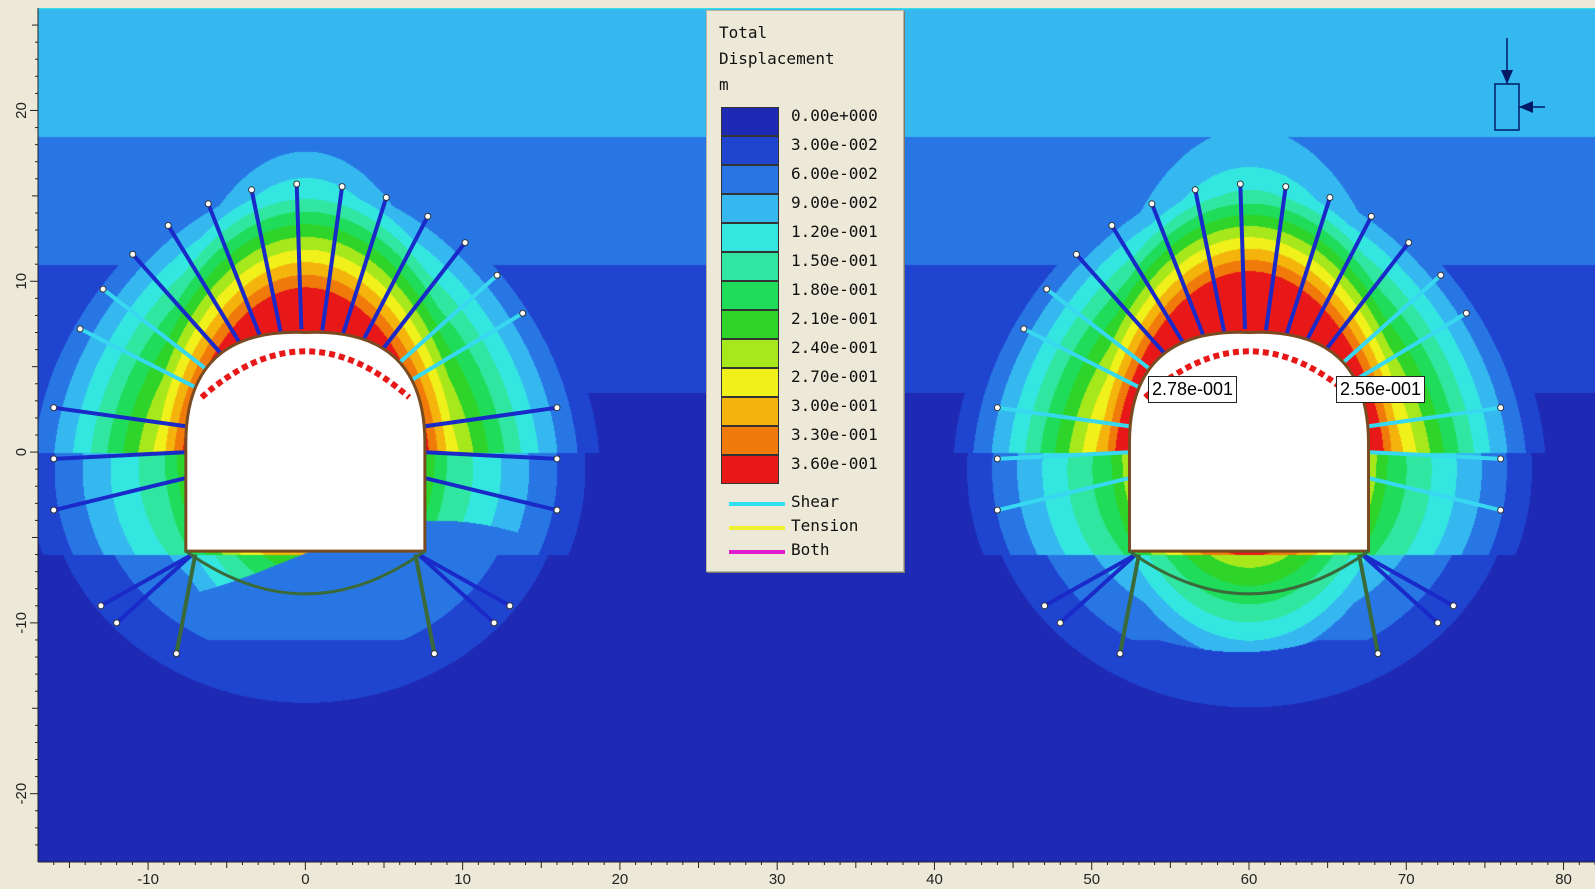 The image size is (1595, 889). I want to click on x-tick-label: 60, so click(1249, 879).